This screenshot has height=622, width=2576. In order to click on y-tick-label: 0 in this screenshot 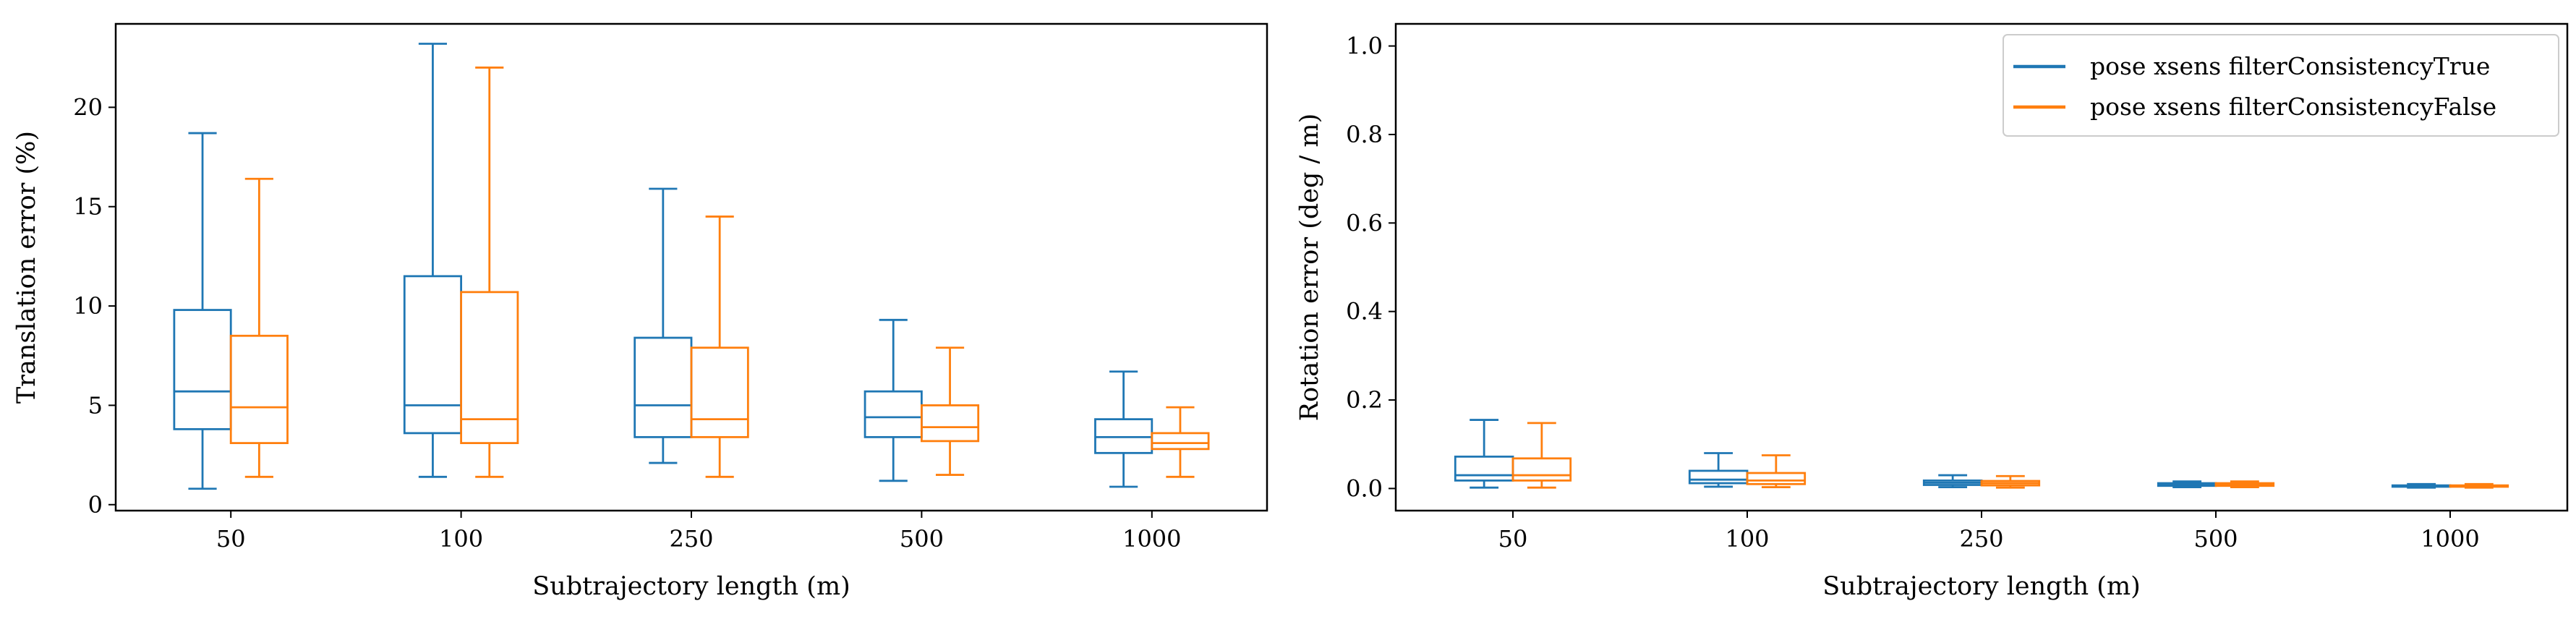, I will do `click(95, 505)`.